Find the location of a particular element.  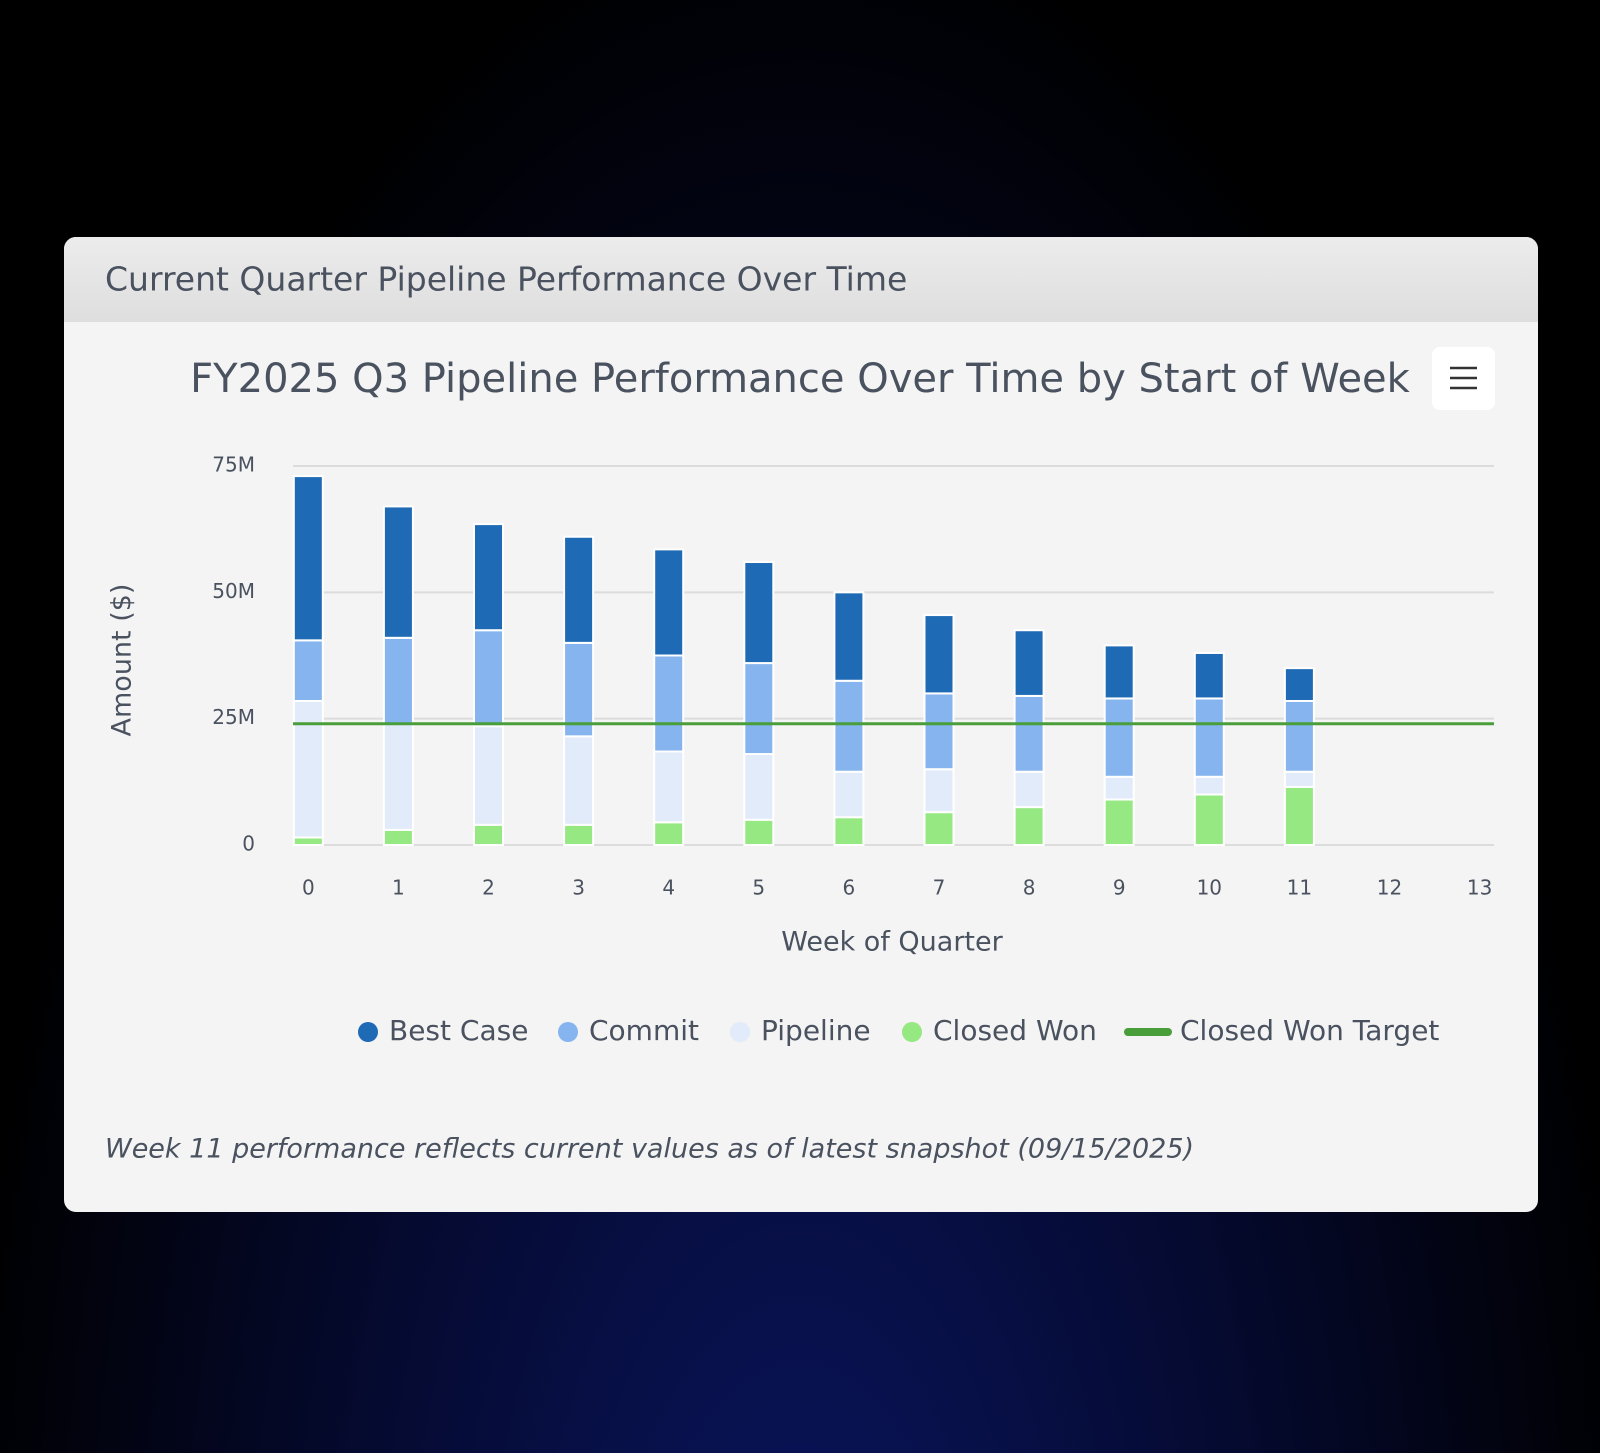

x-tick-label: 2 is located at coordinates (488, 888).